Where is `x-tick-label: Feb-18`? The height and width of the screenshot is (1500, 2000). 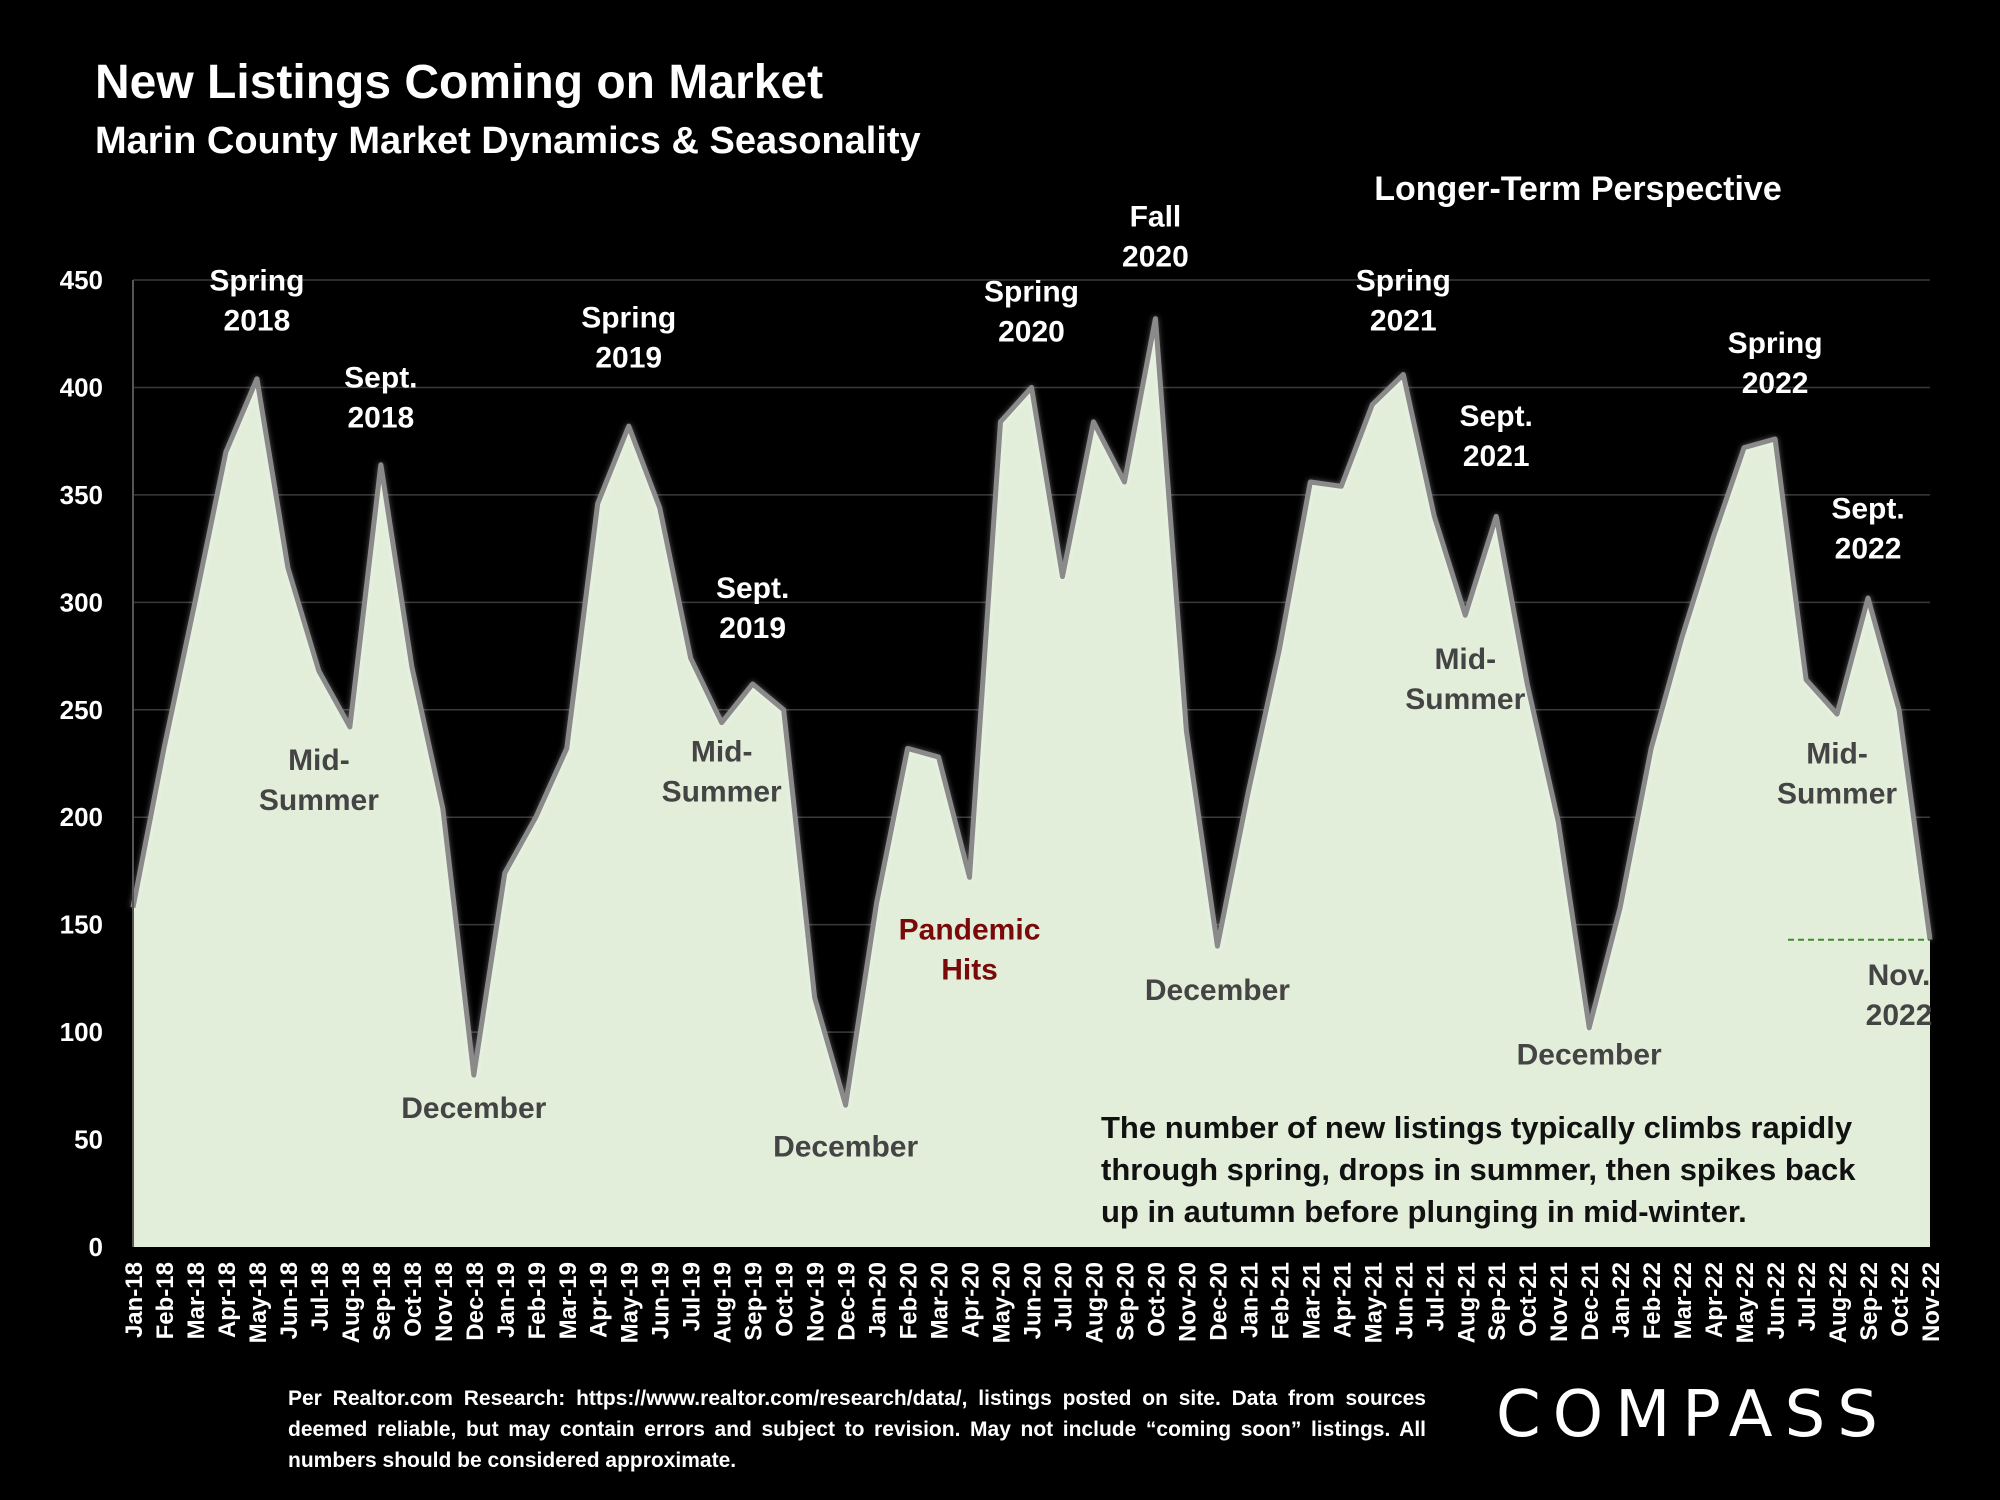 x-tick-label: Feb-18 is located at coordinates (165, 1300).